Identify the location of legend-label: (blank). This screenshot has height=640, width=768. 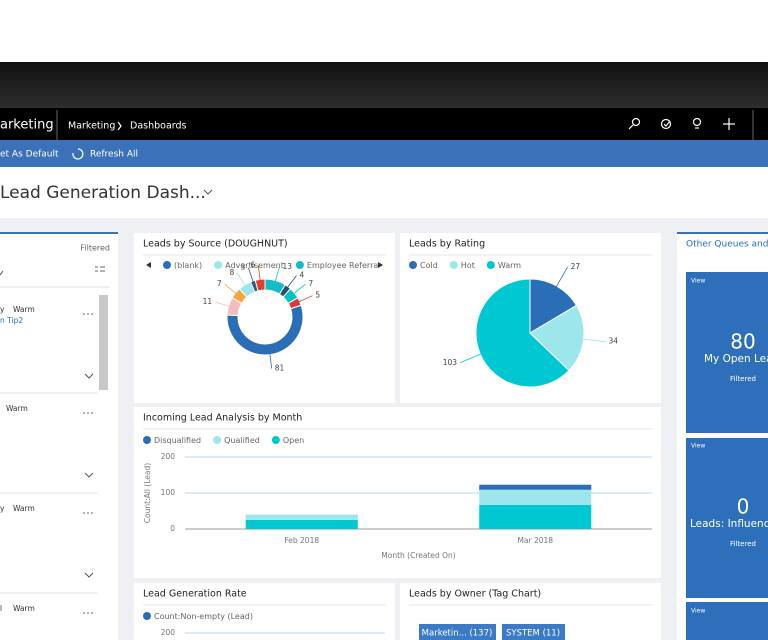
(188, 265).